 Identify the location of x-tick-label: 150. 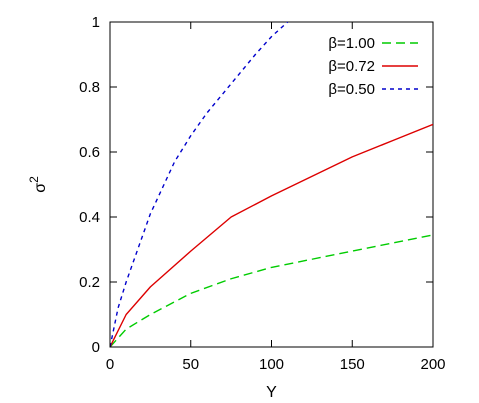
(352, 364).